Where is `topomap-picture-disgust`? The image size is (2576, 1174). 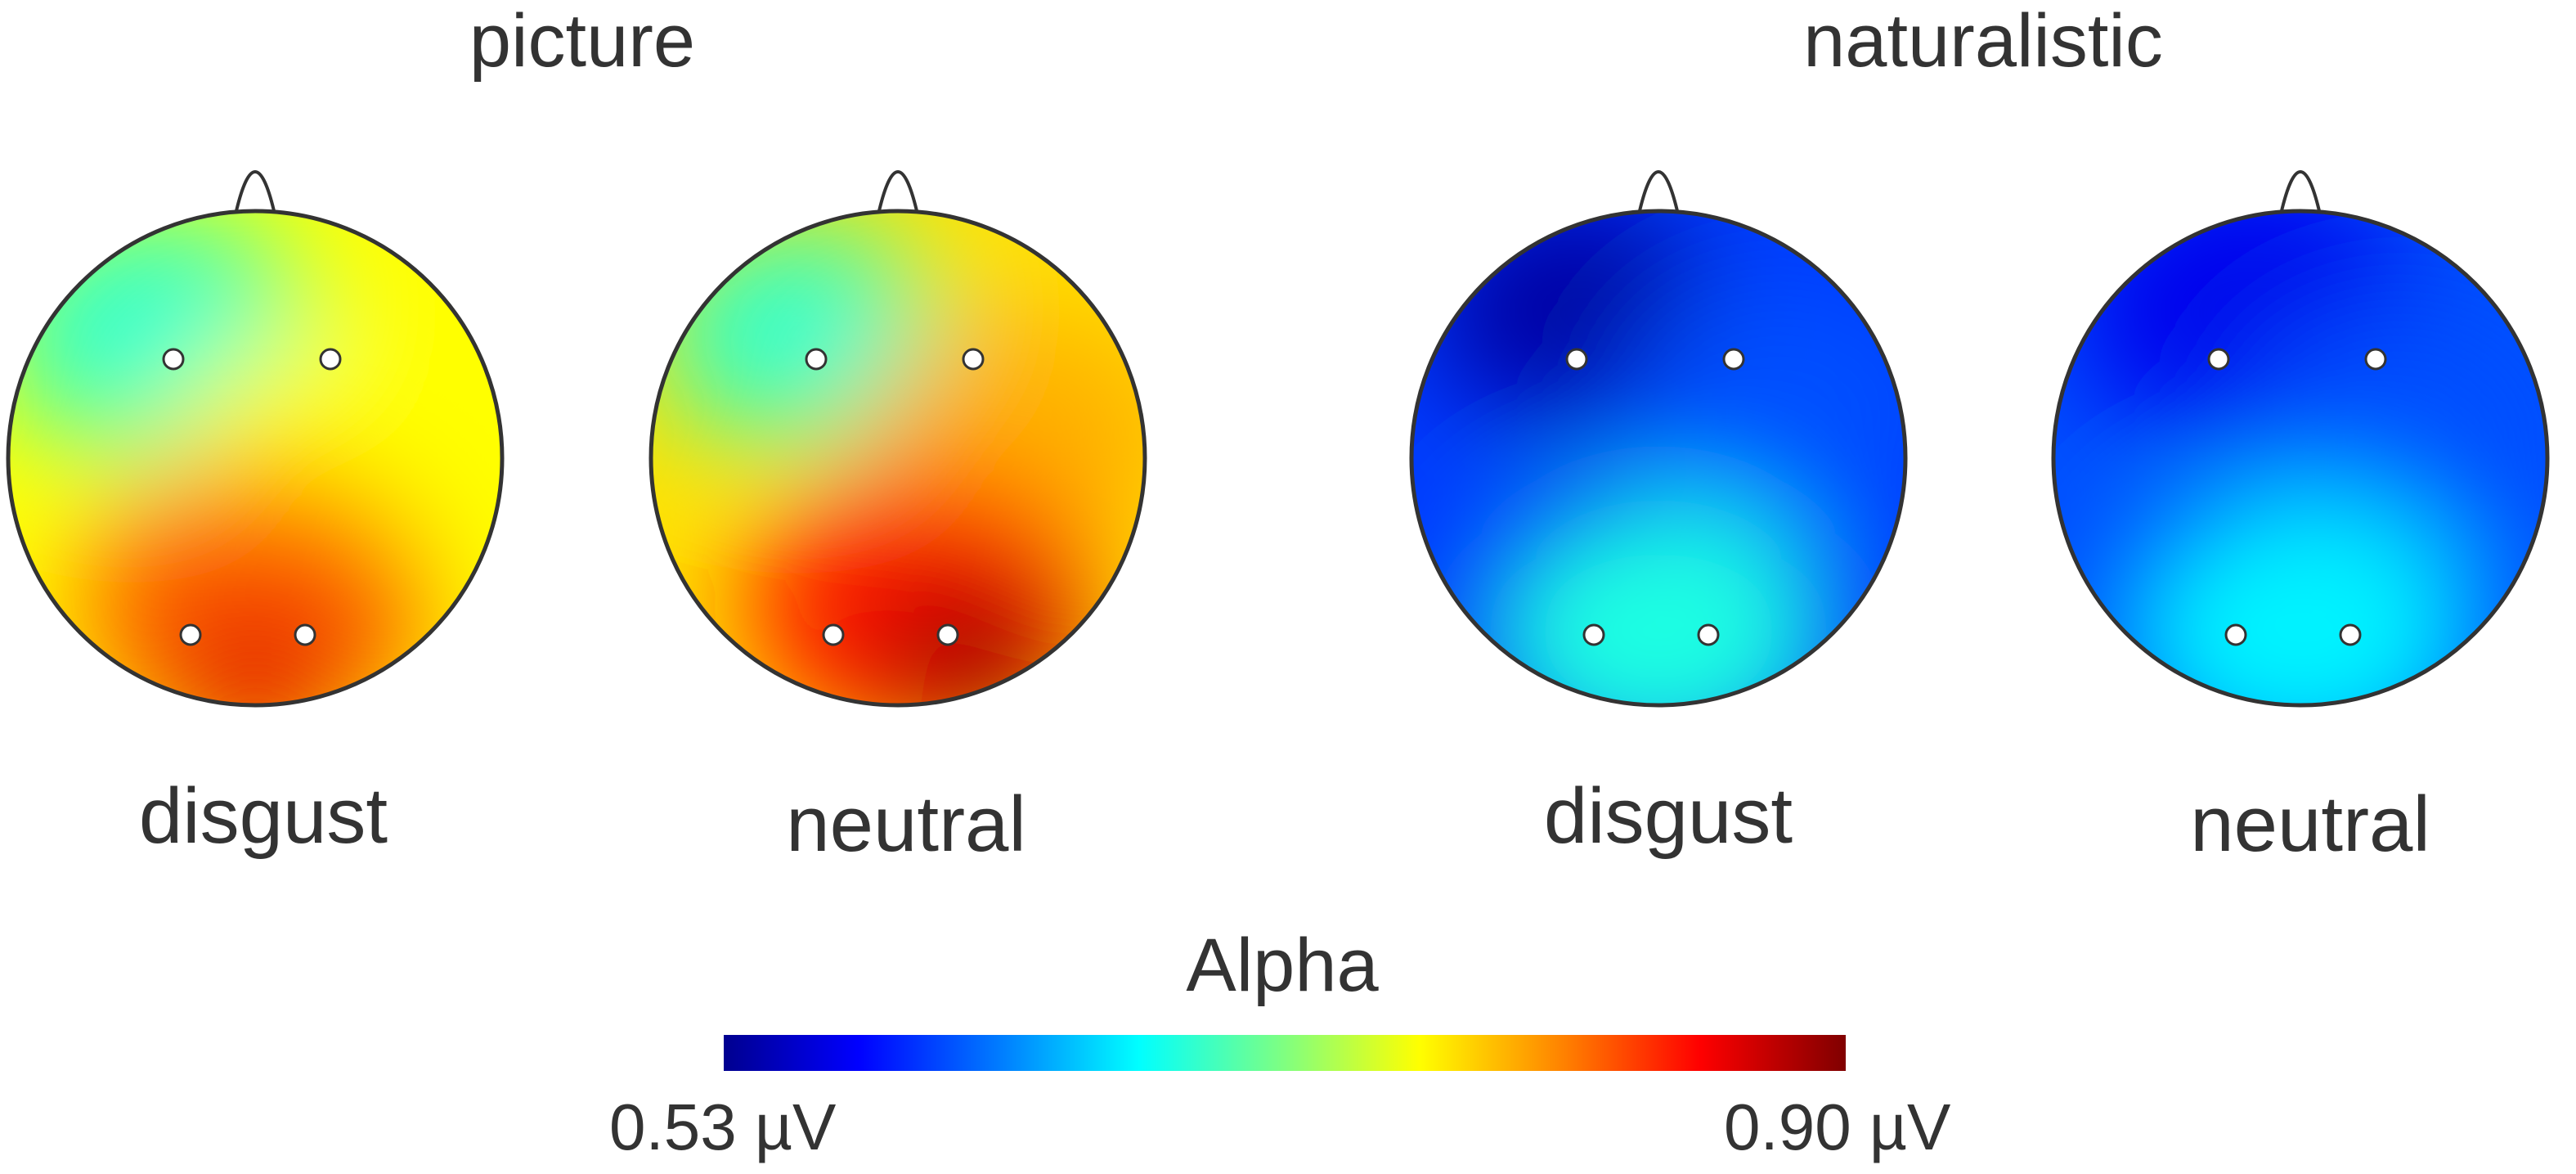
topomap-picture-disgust is located at coordinates (256, 439).